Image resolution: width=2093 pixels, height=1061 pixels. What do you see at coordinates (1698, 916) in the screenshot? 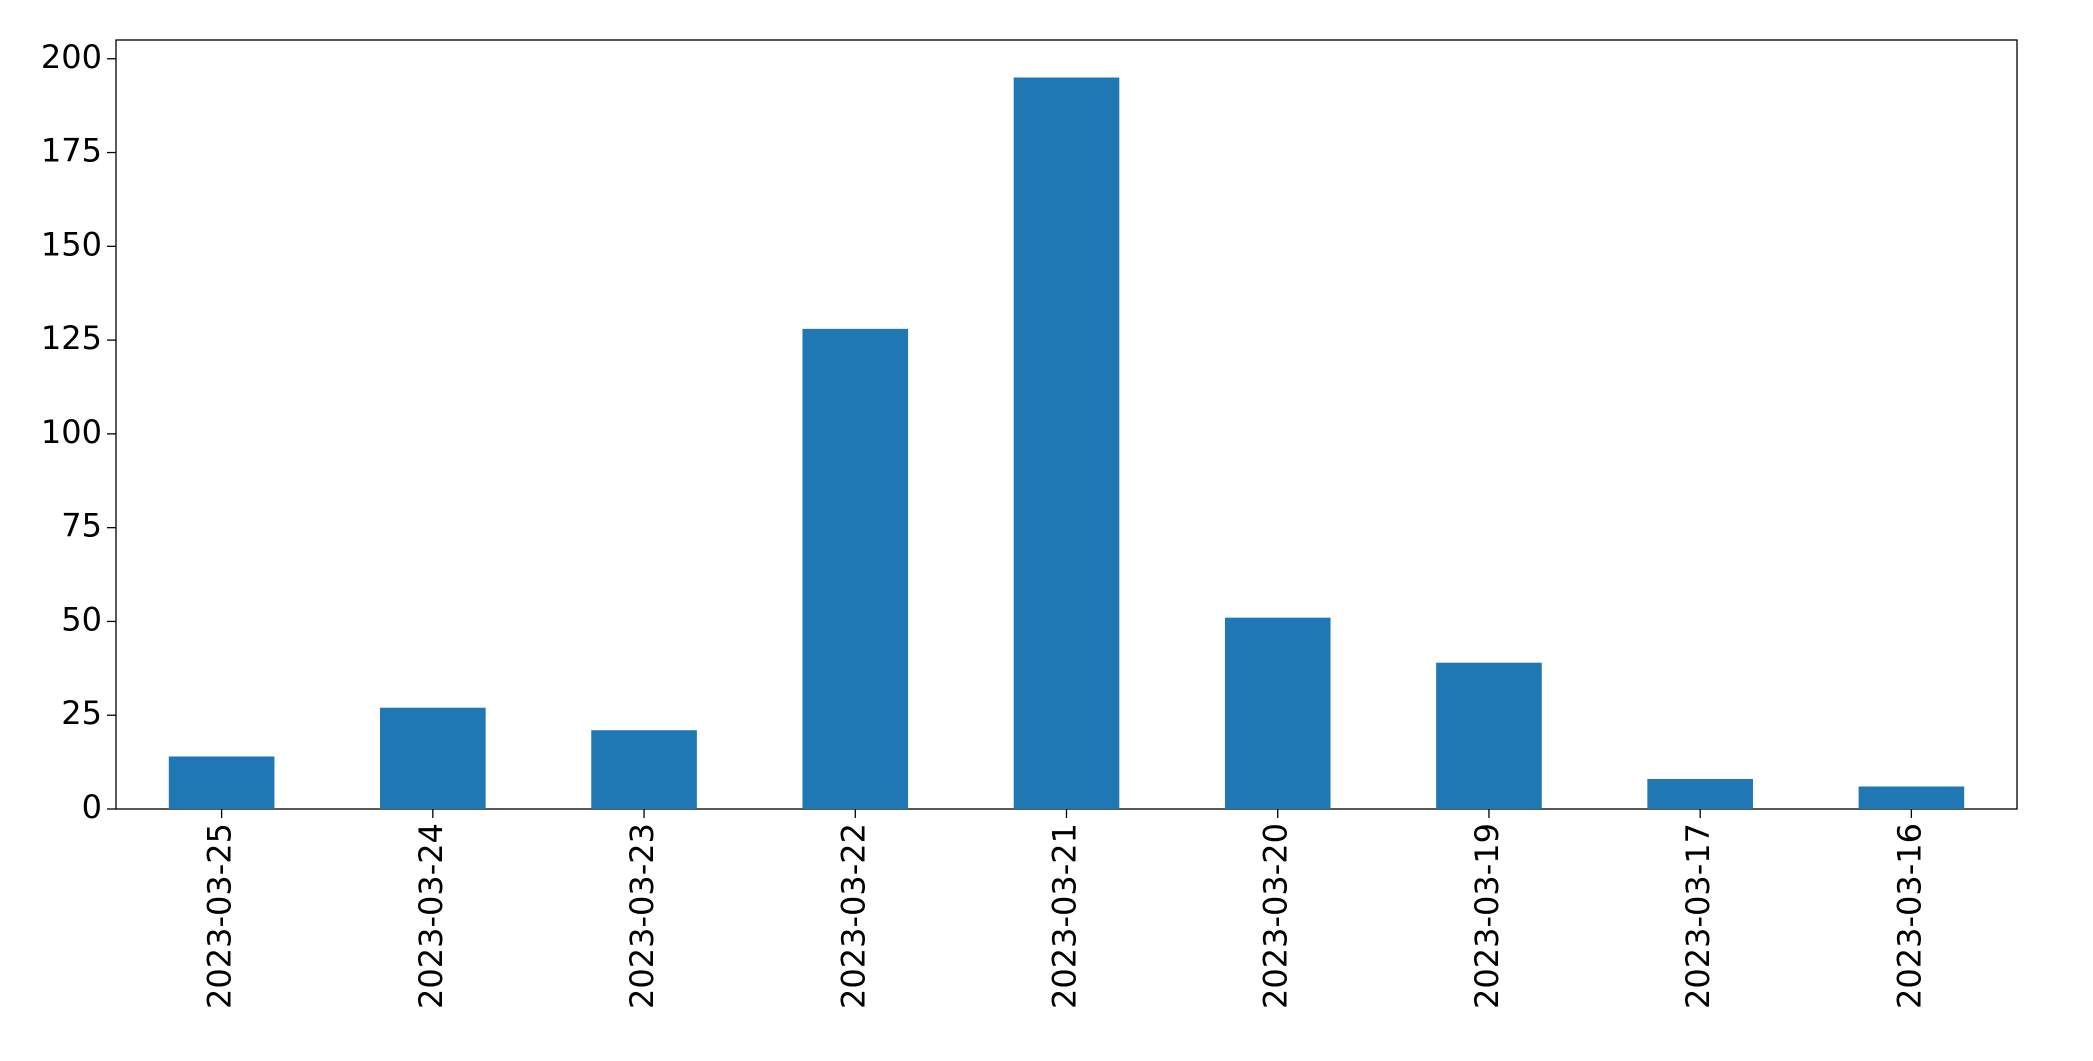
I see `x-tick-label: 2023-03-17` at bounding box center [1698, 916].